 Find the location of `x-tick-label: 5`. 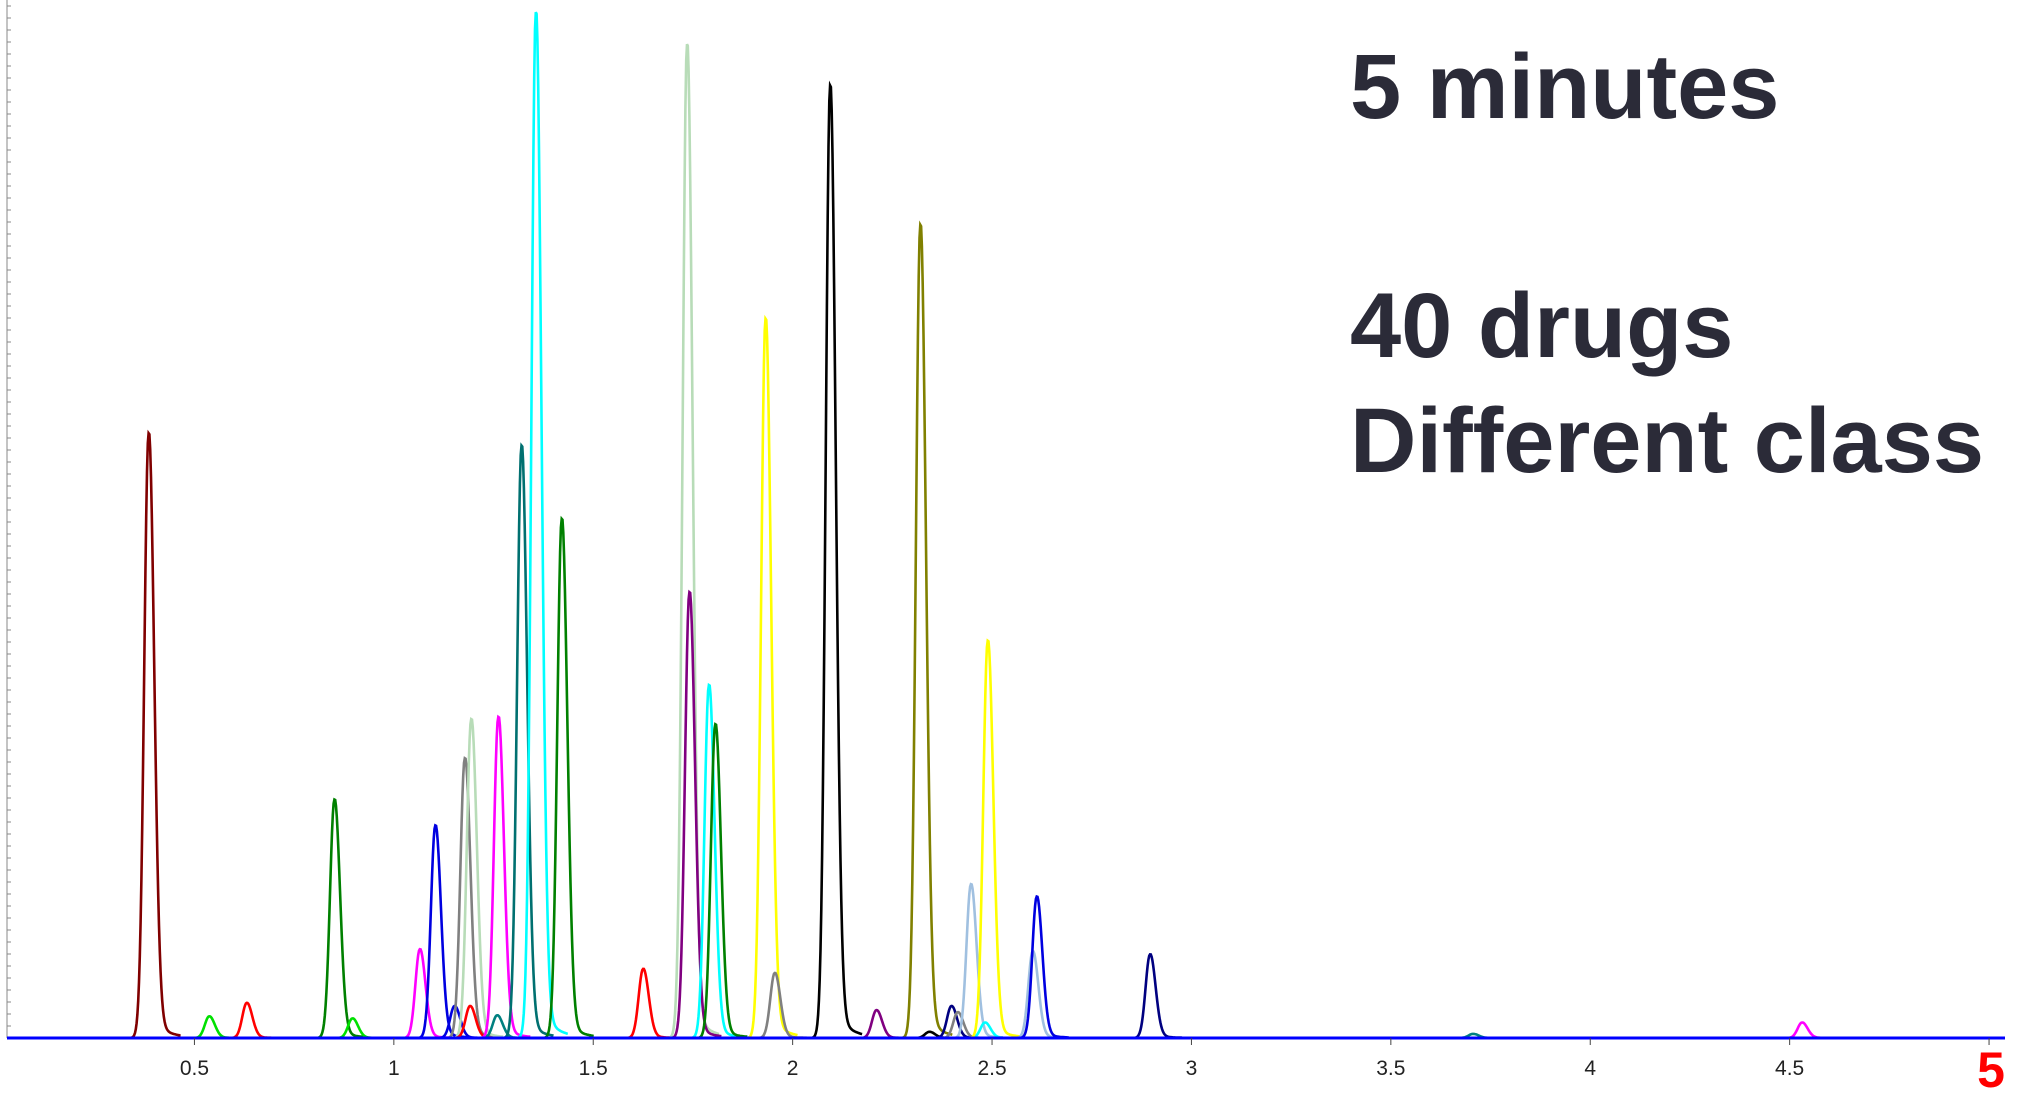

x-tick-label: 5 is located at coordinates (1991, 1069).